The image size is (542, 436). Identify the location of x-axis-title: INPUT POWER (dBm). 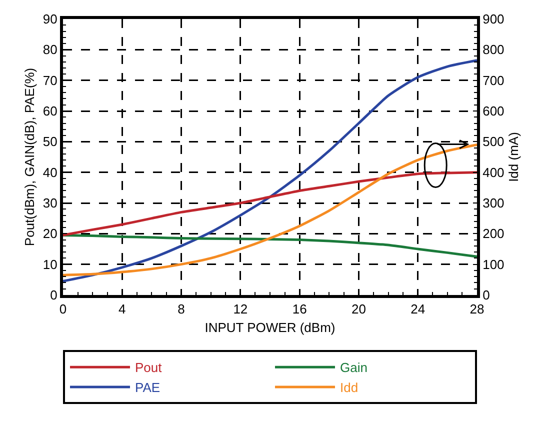
(270, 328).